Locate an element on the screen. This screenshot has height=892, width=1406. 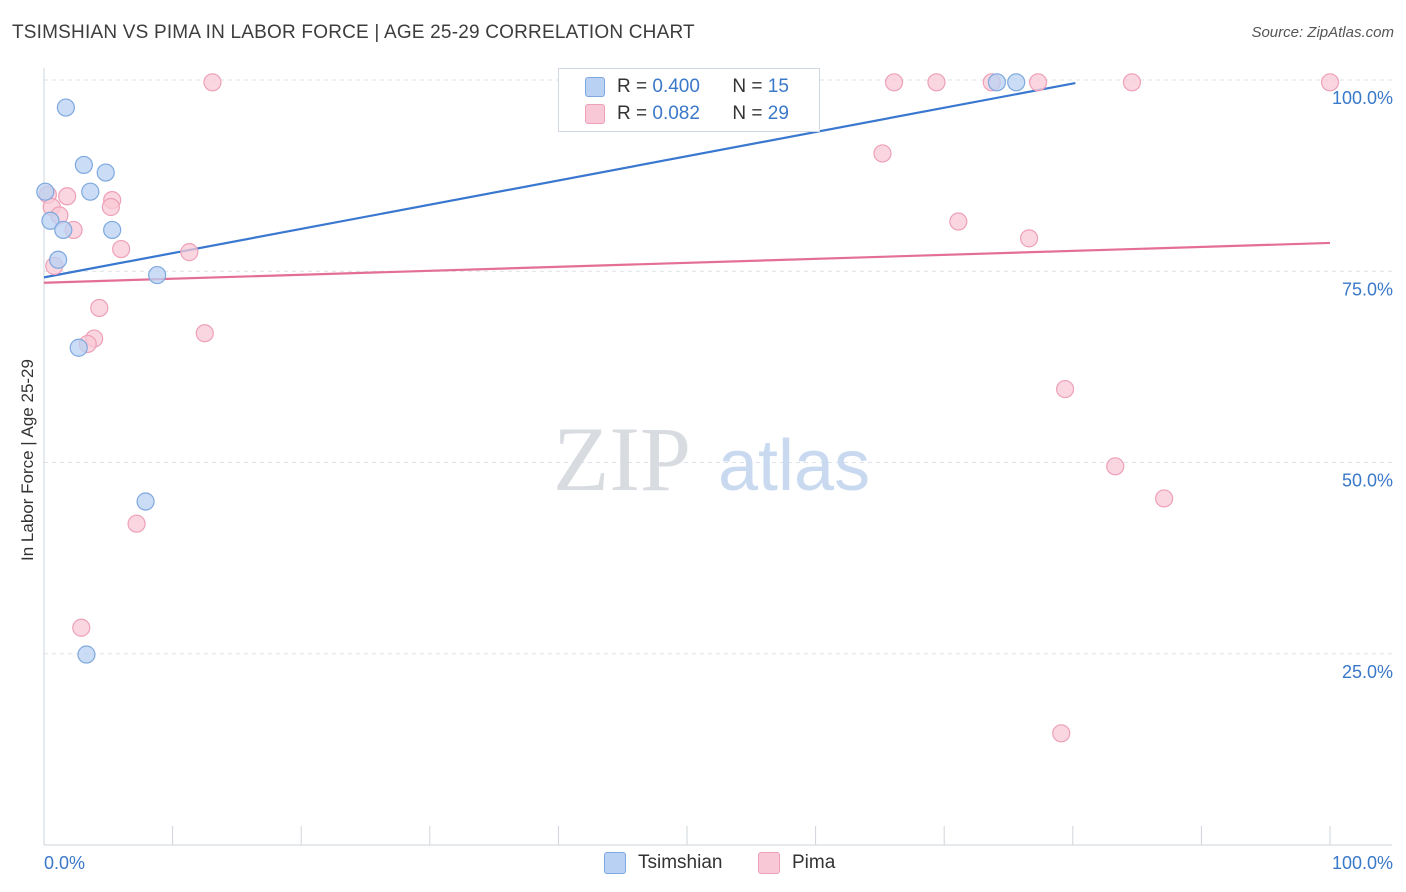
y-tick-label: 50.0% is located at coordinates (1367, 481).